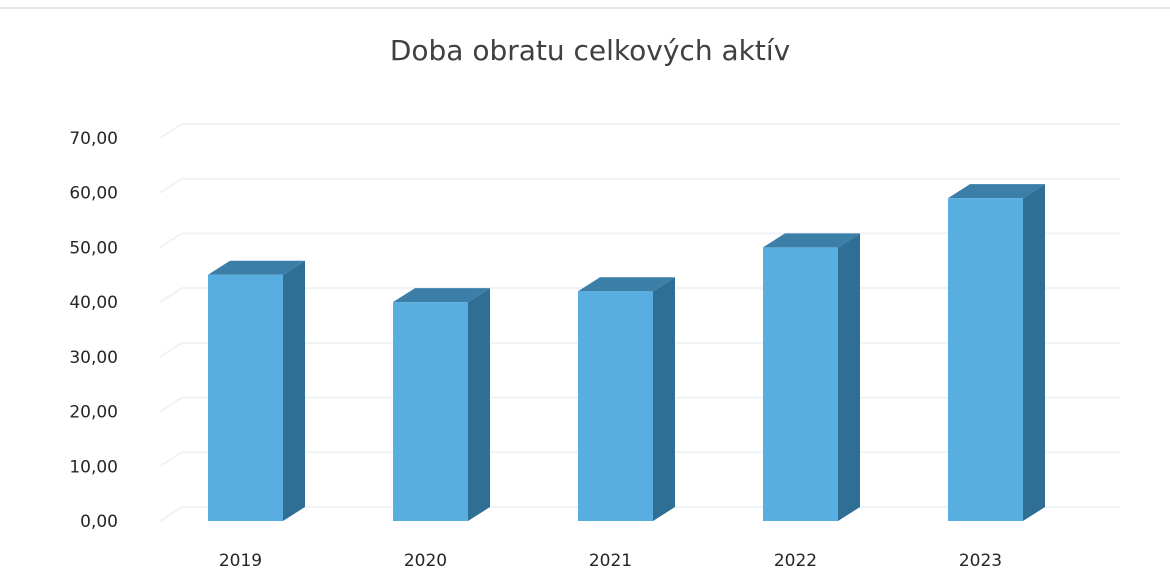 The image size is (1170, 586). What do you see at coordinates (93, 330) in the screenshot?
I see `y-axis-ticks: 0,00 10,00 20,00 30,00 40,00 50,00 60,00 70,00` at bounding box center [93, 330].